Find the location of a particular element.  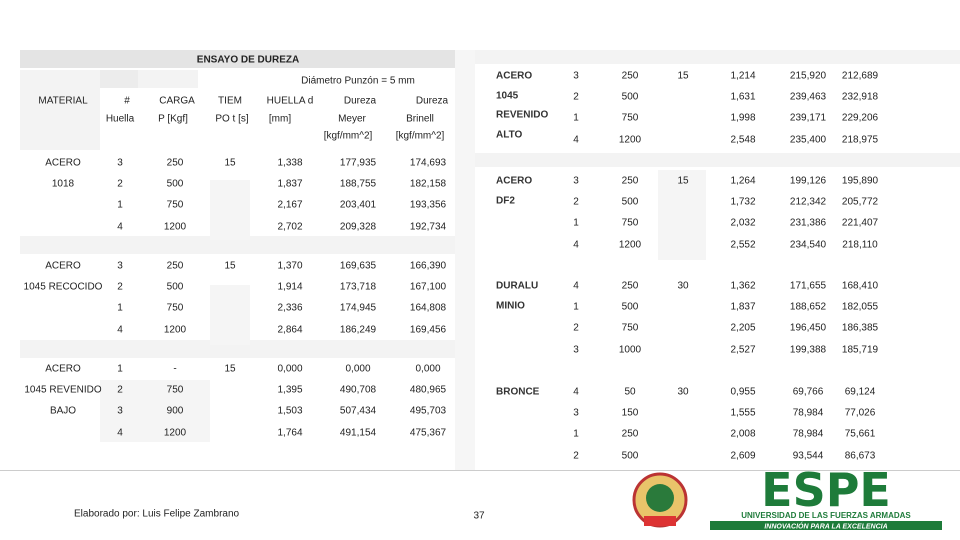

cell: 78,984 is located at coordinates (808, 413).